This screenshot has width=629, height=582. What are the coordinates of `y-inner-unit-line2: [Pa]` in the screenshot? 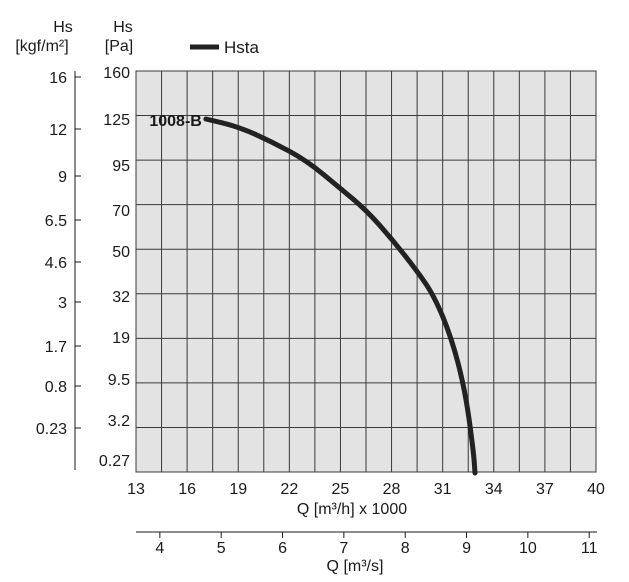 It's located at (119, 46).